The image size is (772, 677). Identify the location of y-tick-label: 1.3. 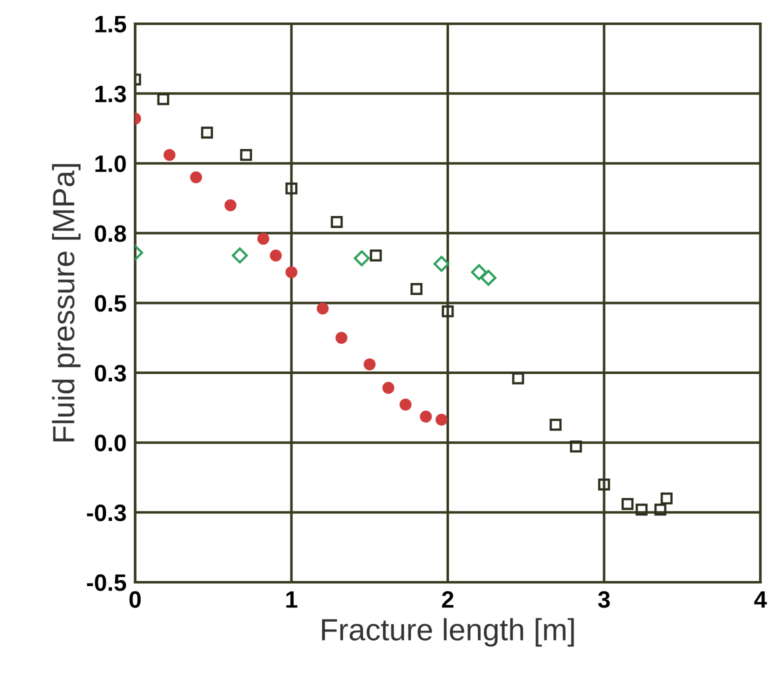
(110, 94).